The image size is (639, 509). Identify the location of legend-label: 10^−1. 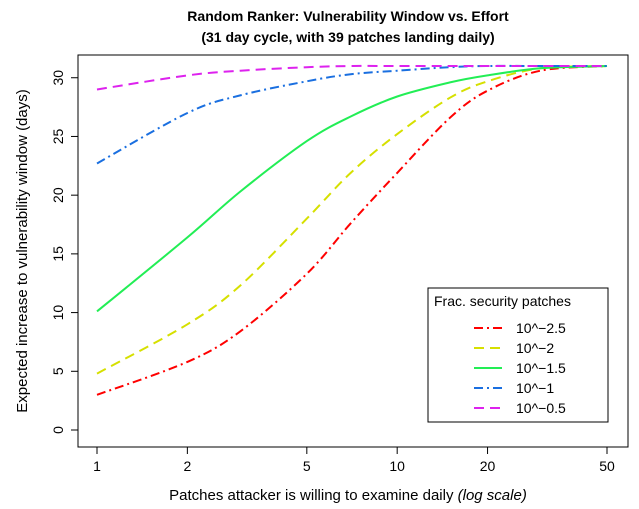
(535, 388).